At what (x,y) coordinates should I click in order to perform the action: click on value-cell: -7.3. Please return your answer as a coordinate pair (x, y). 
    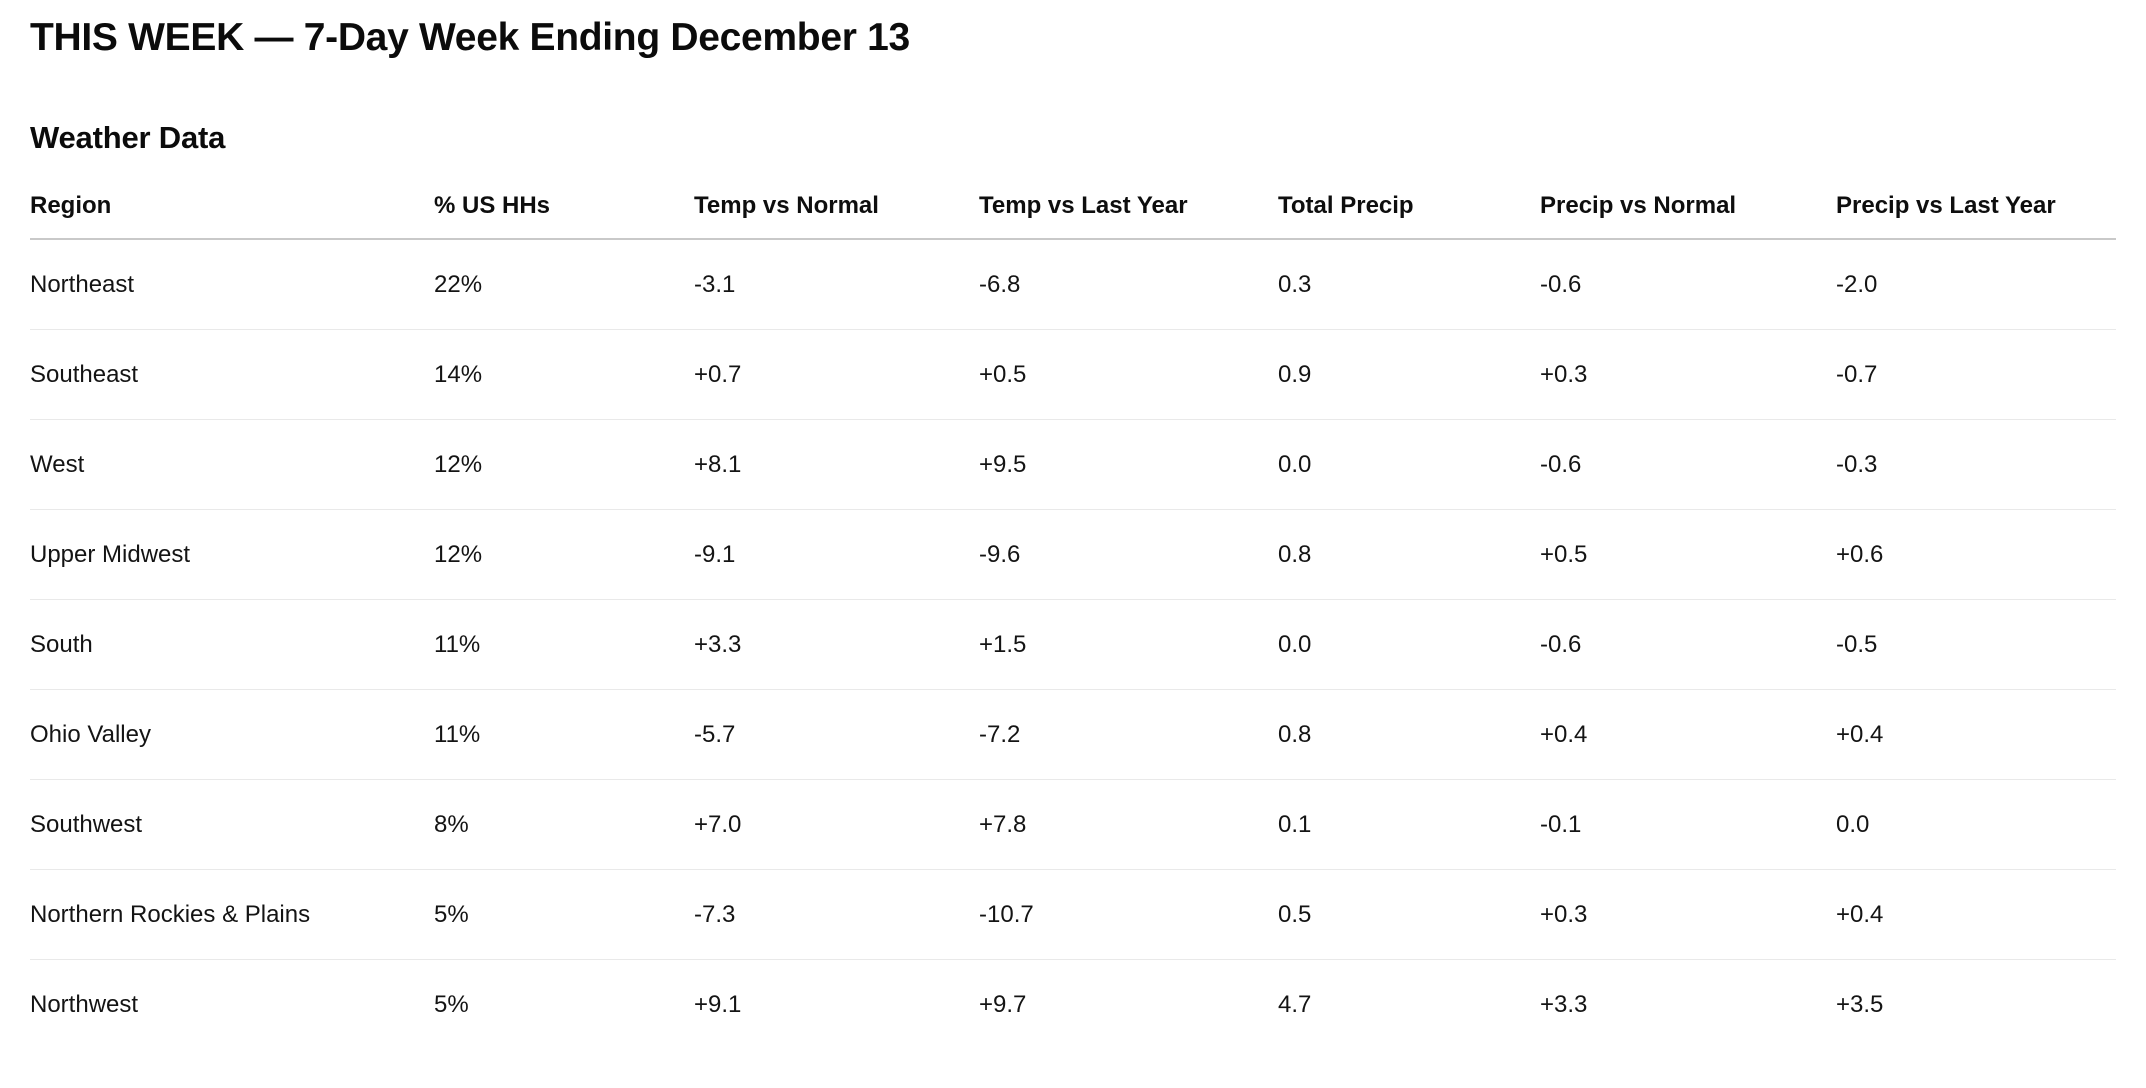
    Looking at the image, I should click on (836, 914).